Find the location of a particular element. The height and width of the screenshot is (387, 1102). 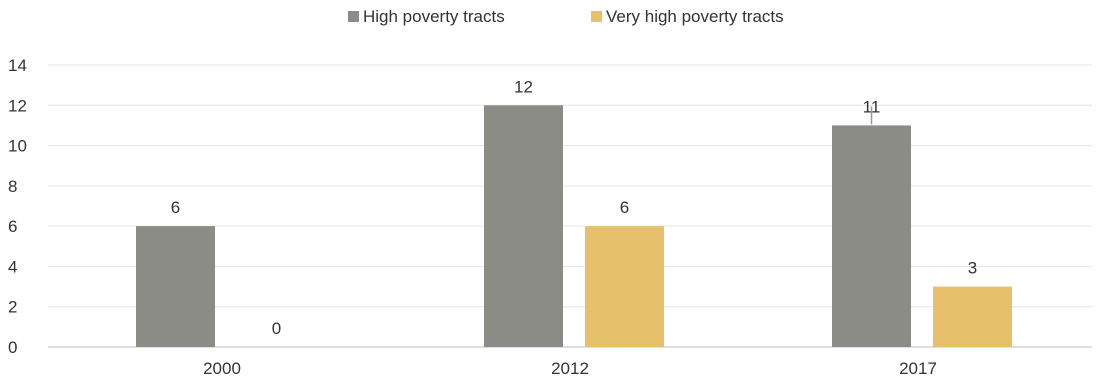

bar-1-2017 is located at coordinates (871, 236).